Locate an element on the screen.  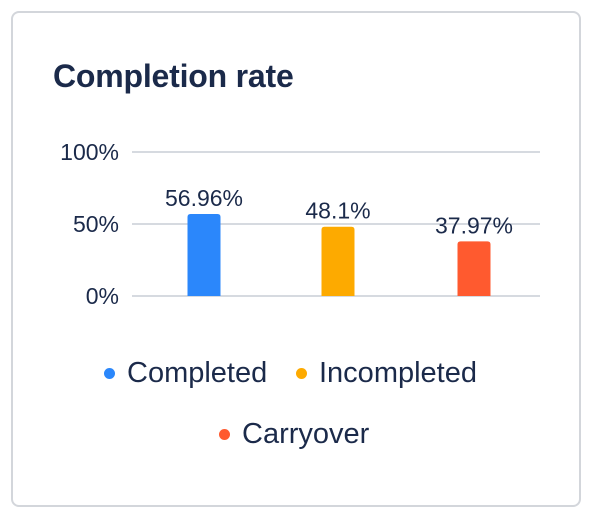
bar-completed is located at coordinates (204, 254).